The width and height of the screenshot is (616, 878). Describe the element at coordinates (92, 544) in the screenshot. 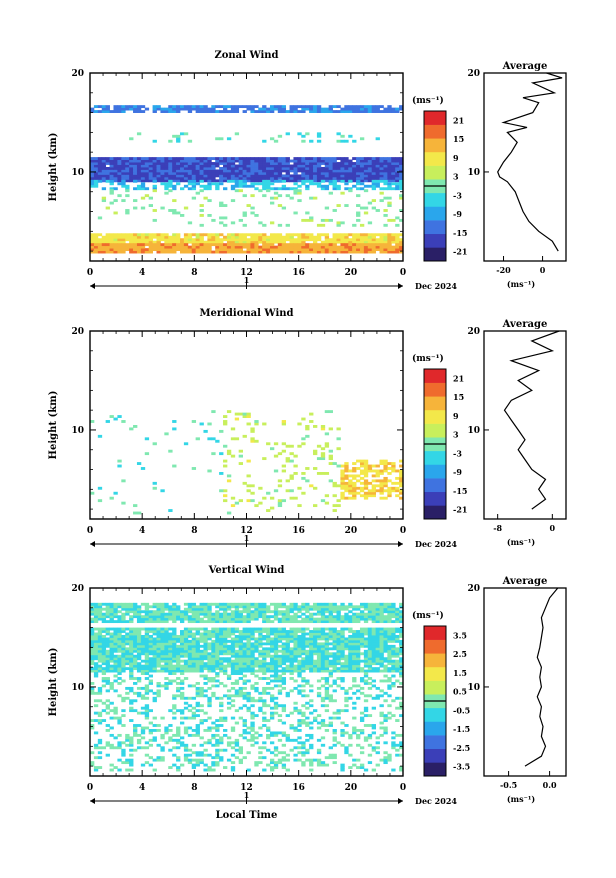

I see `meridional-day-arrow-left` at that location.